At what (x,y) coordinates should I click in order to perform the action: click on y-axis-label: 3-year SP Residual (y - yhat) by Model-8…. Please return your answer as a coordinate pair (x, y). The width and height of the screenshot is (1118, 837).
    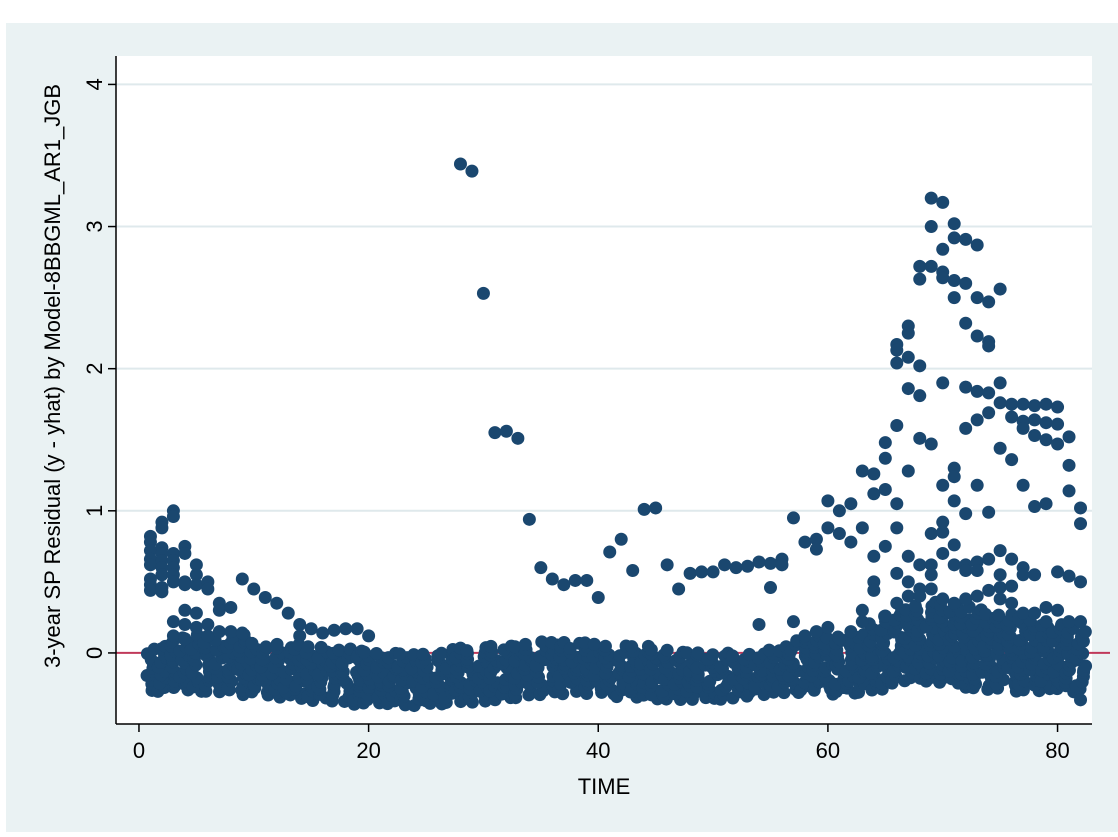
    Looking at the image, I should click on (52, 376).